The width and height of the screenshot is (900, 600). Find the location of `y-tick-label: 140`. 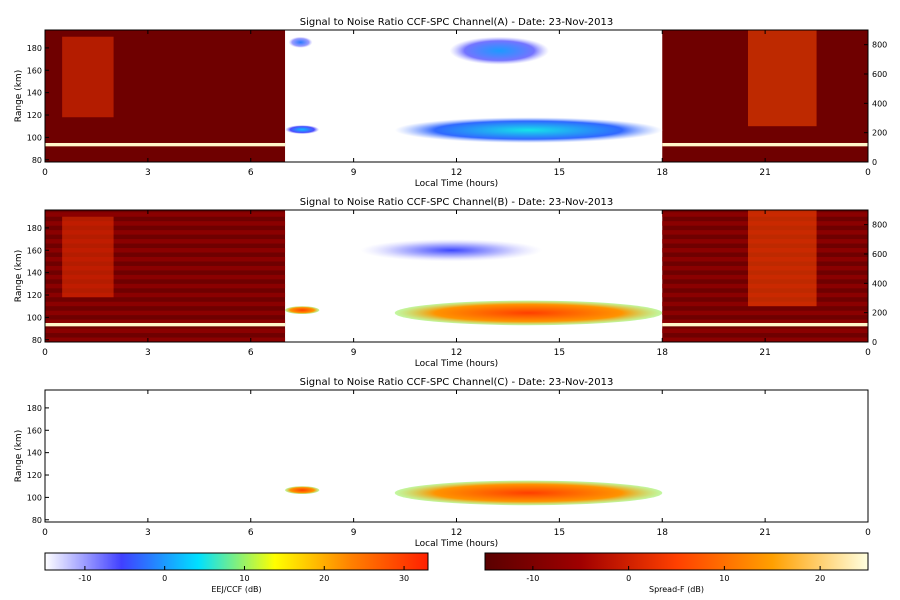

y-tick-label: 140 is located at coordinates (34, 453).